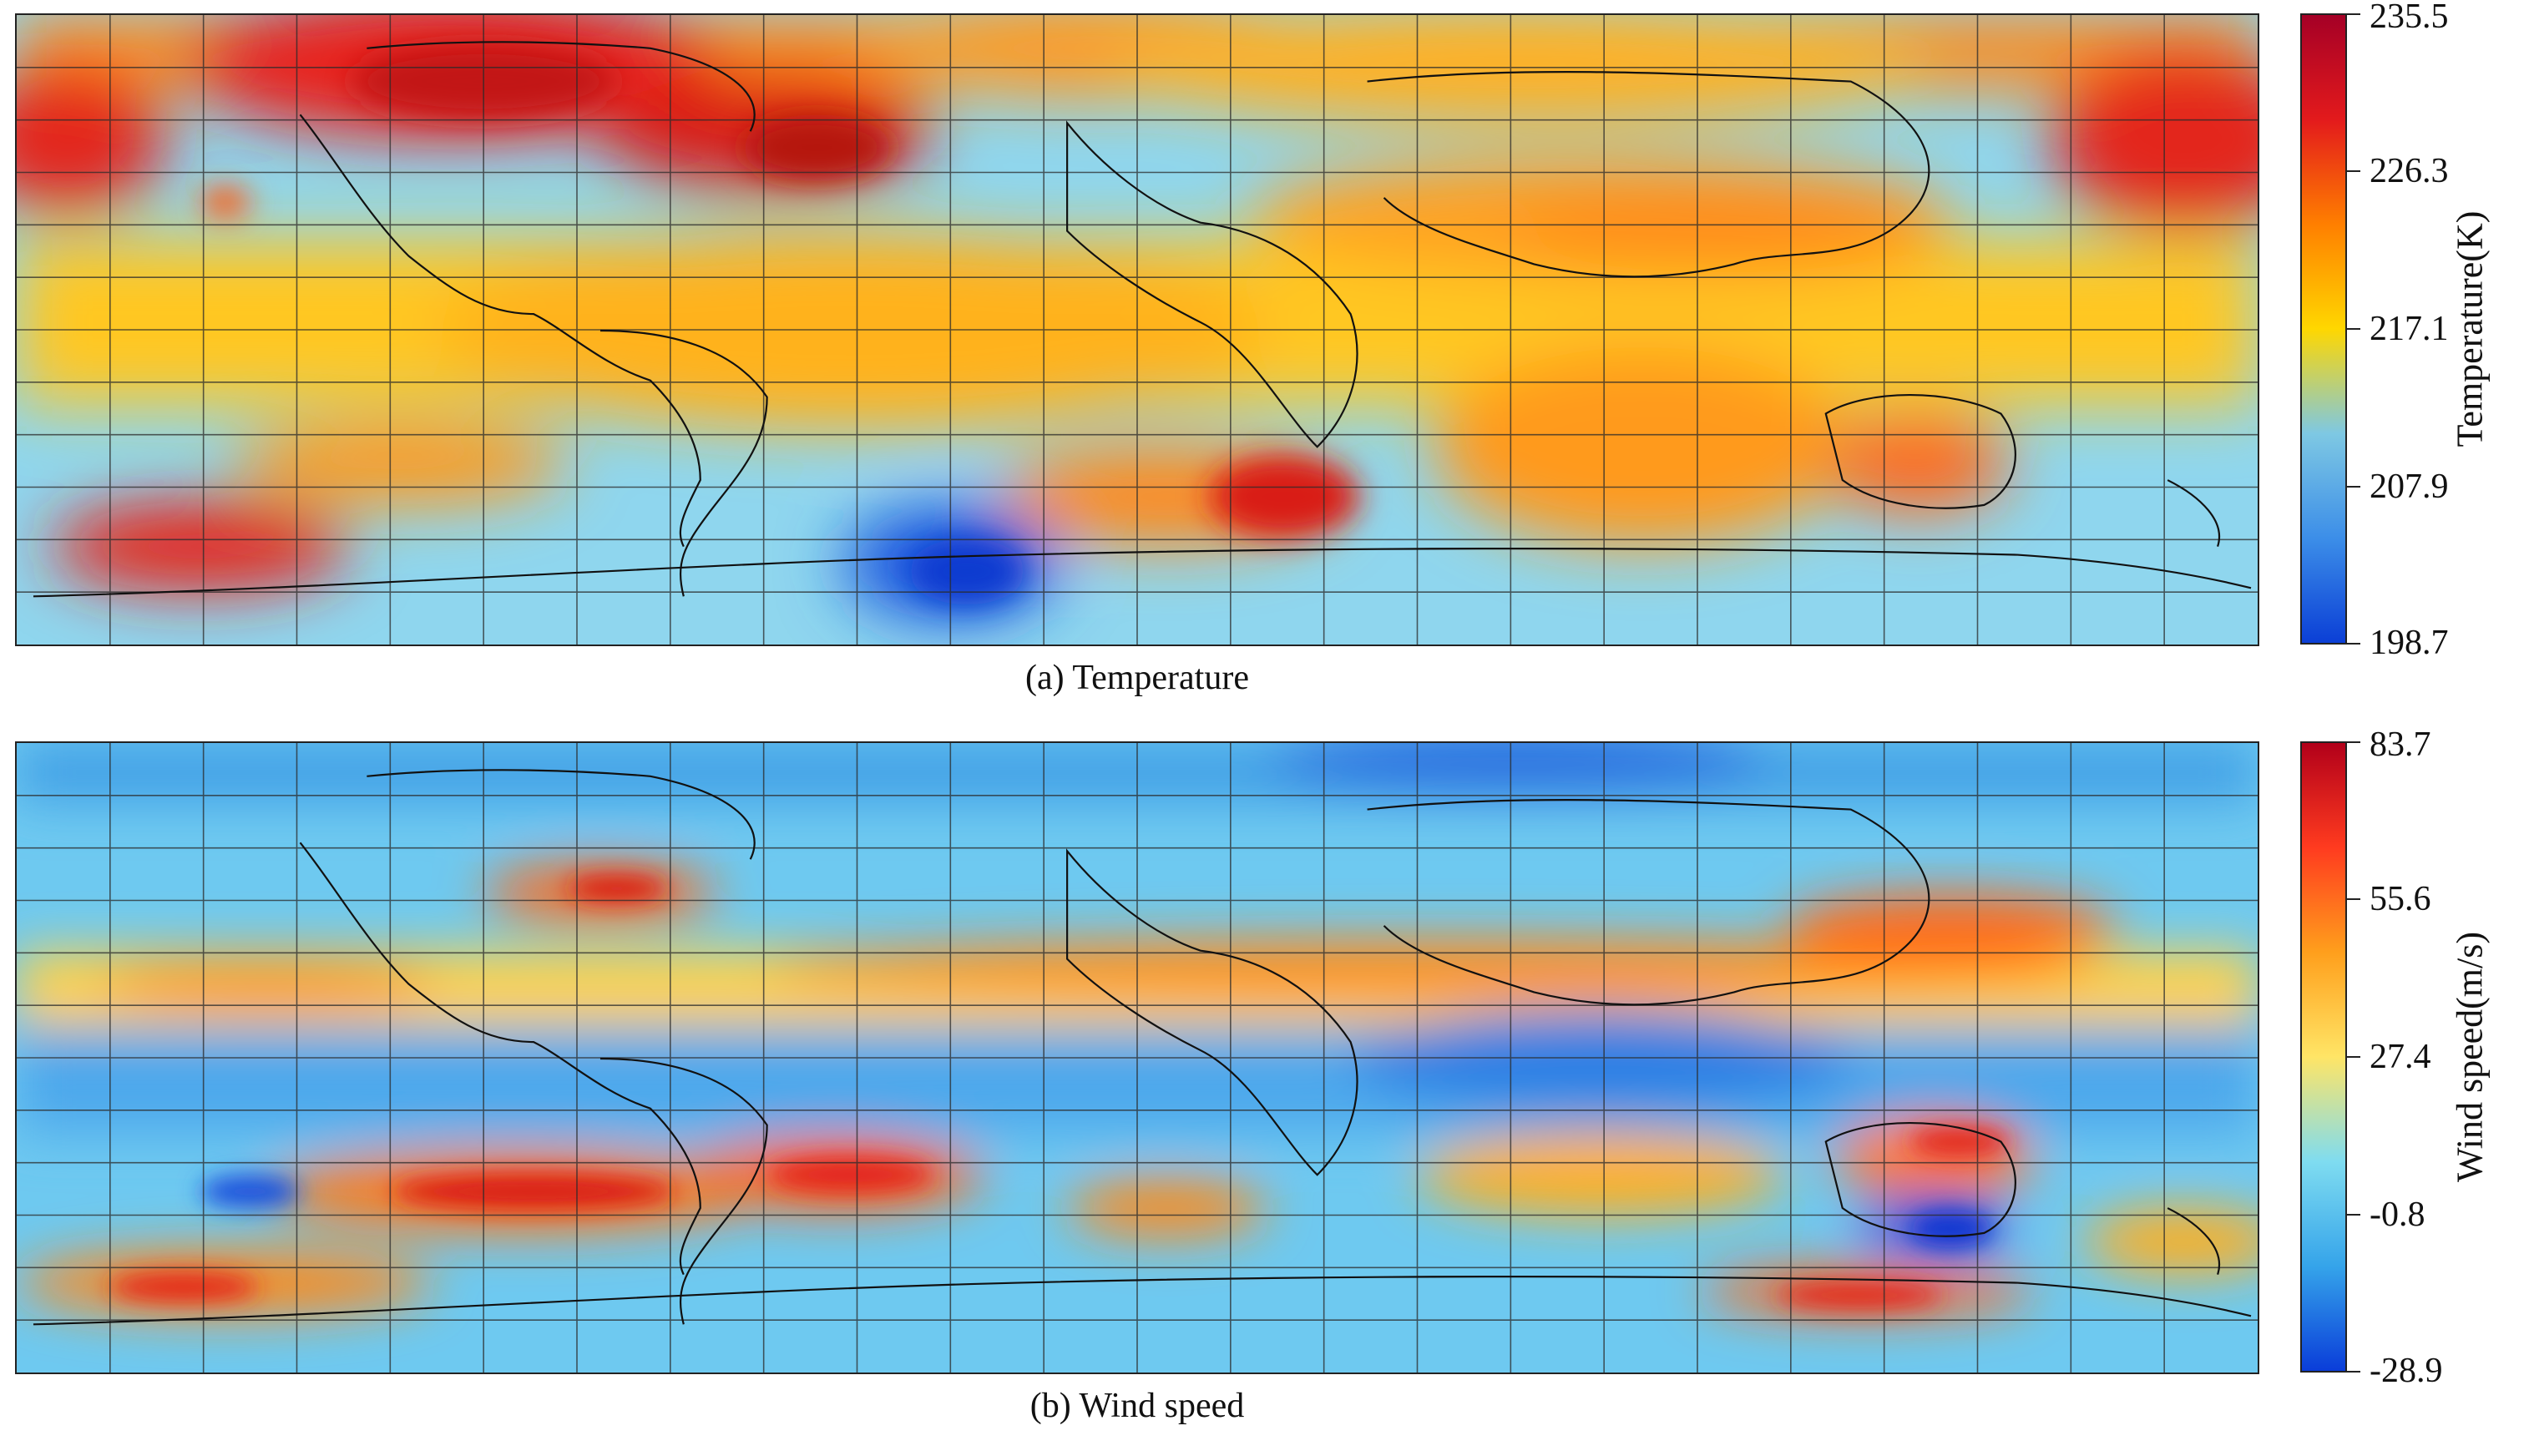  I want to click on tick-label: 226.3, so click(2410, 171).